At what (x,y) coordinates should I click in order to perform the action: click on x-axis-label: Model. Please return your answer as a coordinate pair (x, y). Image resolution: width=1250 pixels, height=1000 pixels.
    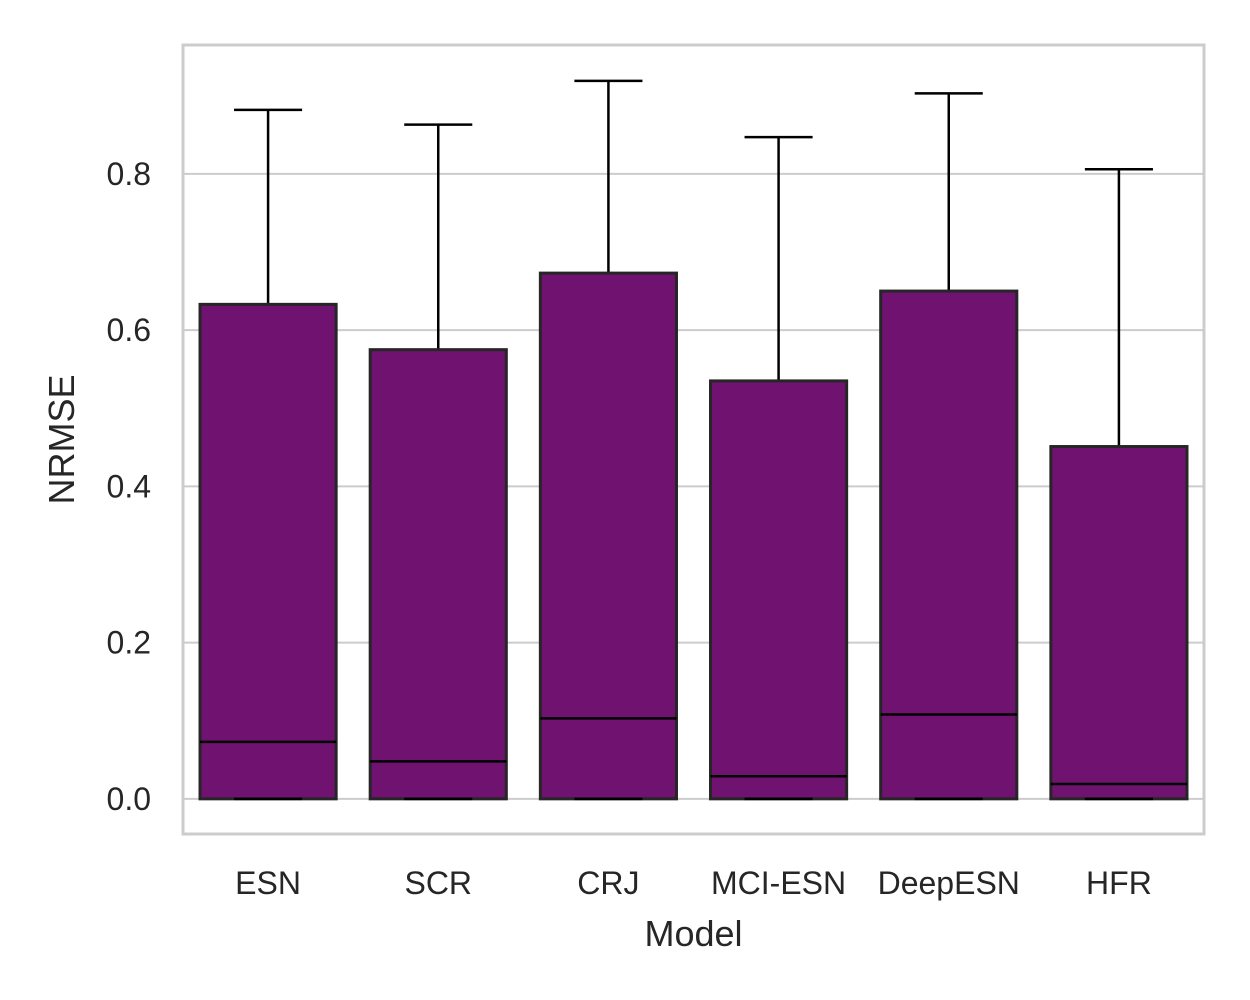
    Looking at the image, I should click on (693, 933).